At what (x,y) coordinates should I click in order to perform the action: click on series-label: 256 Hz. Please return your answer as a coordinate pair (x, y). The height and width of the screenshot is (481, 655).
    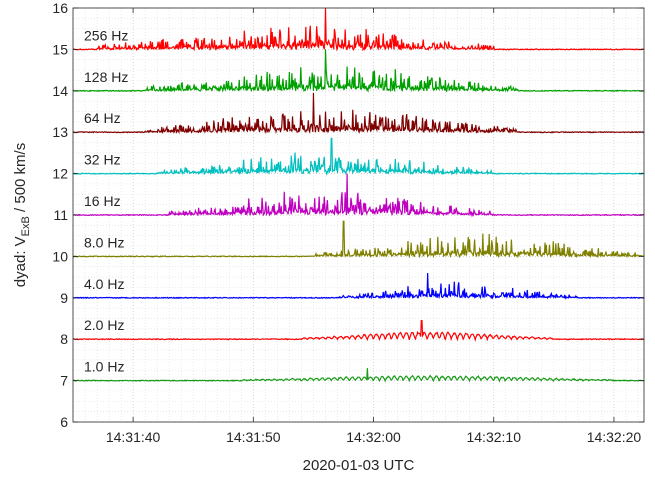
    Looking at the image, I should click on (106, 35).